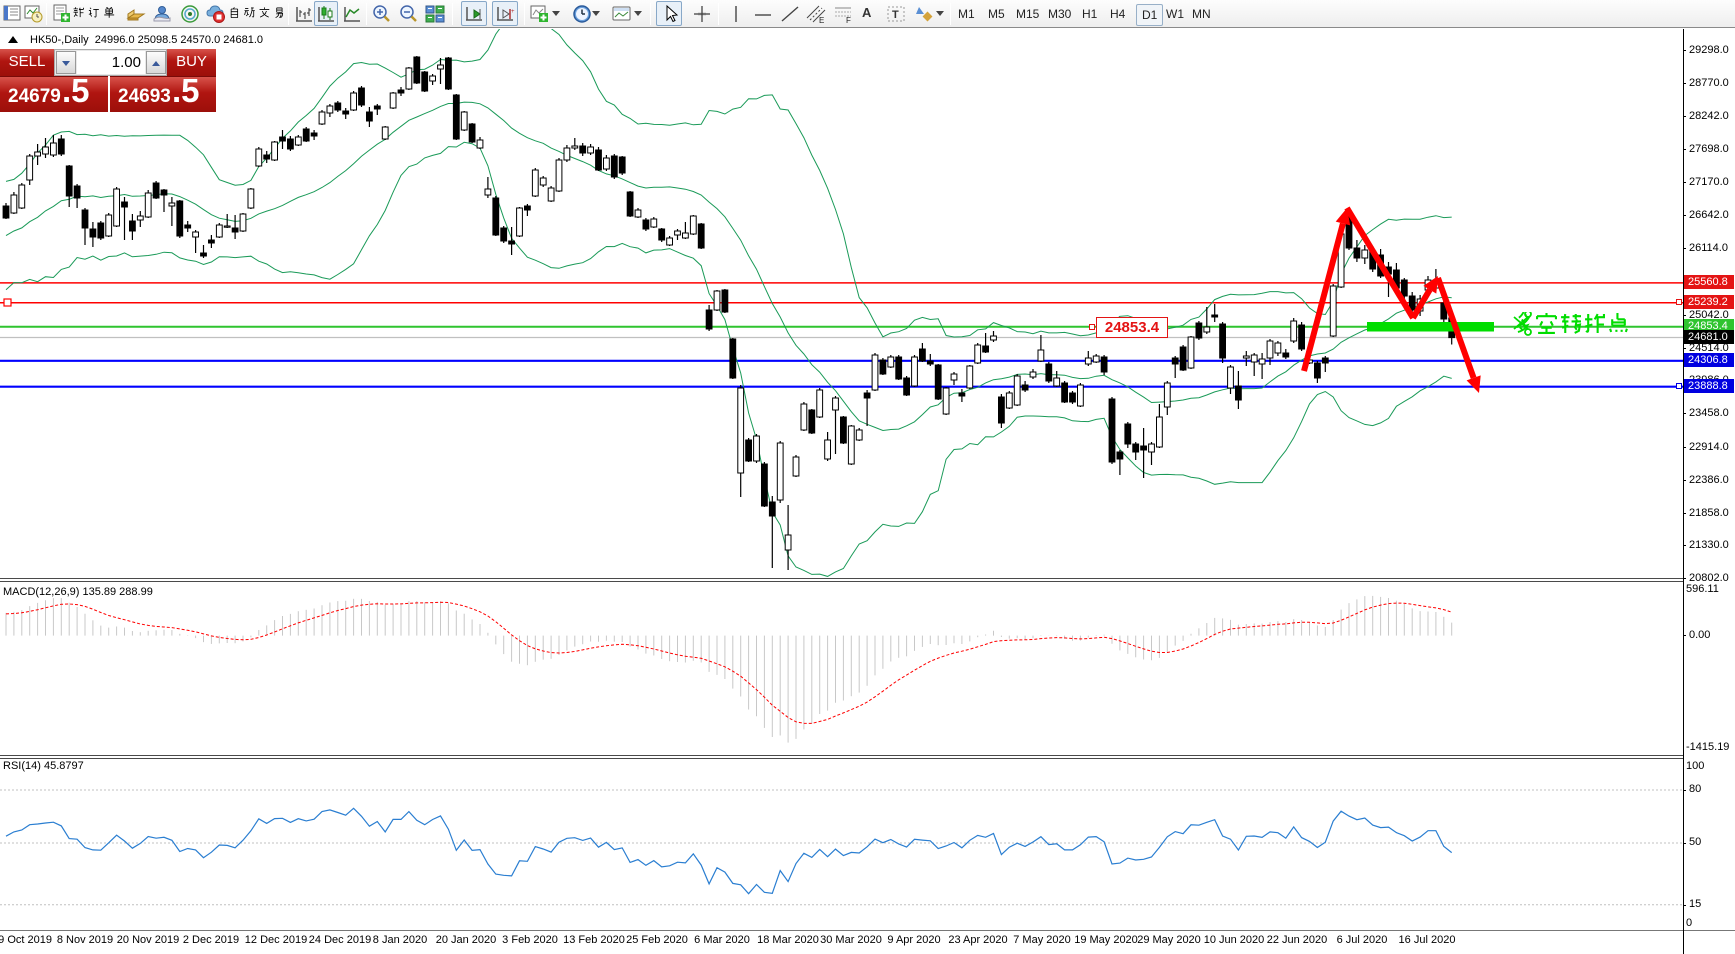 The height and width of the screenshot is (954, 1735). I want to click on svg-text: E, so click(821, 20).